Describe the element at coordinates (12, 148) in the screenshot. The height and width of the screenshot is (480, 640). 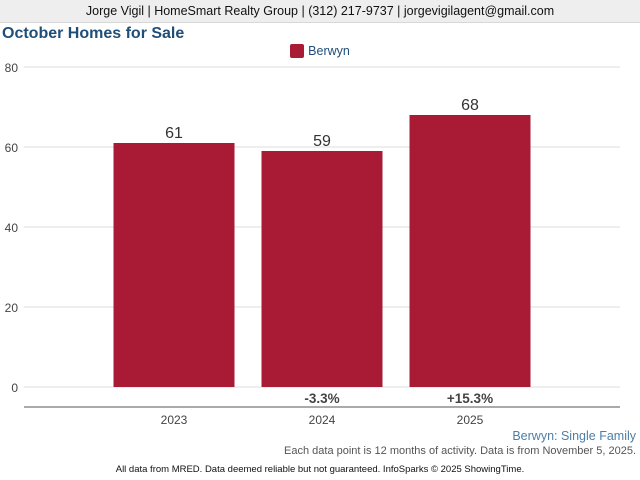
I see `y-tick-label: 60` at that location.